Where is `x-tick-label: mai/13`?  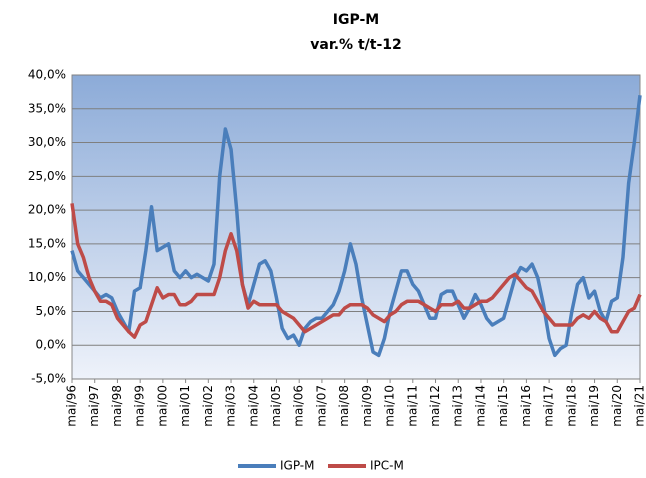 x-tick-label: mai/13 is located at coordinates (458, 406).